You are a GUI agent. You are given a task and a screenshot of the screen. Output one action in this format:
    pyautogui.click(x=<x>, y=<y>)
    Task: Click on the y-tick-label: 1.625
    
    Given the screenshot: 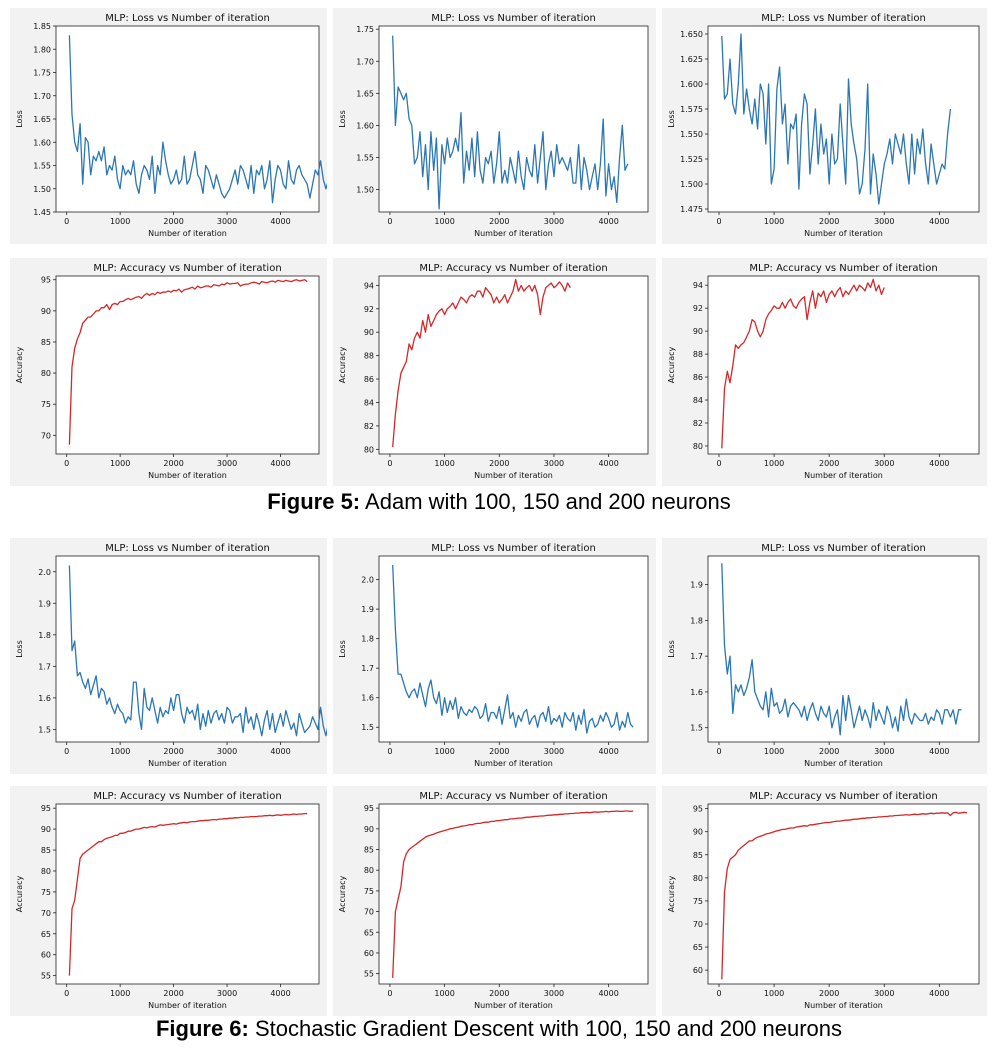 What is the action you would take?
    pyautogui.click(x=691, y=59)
    